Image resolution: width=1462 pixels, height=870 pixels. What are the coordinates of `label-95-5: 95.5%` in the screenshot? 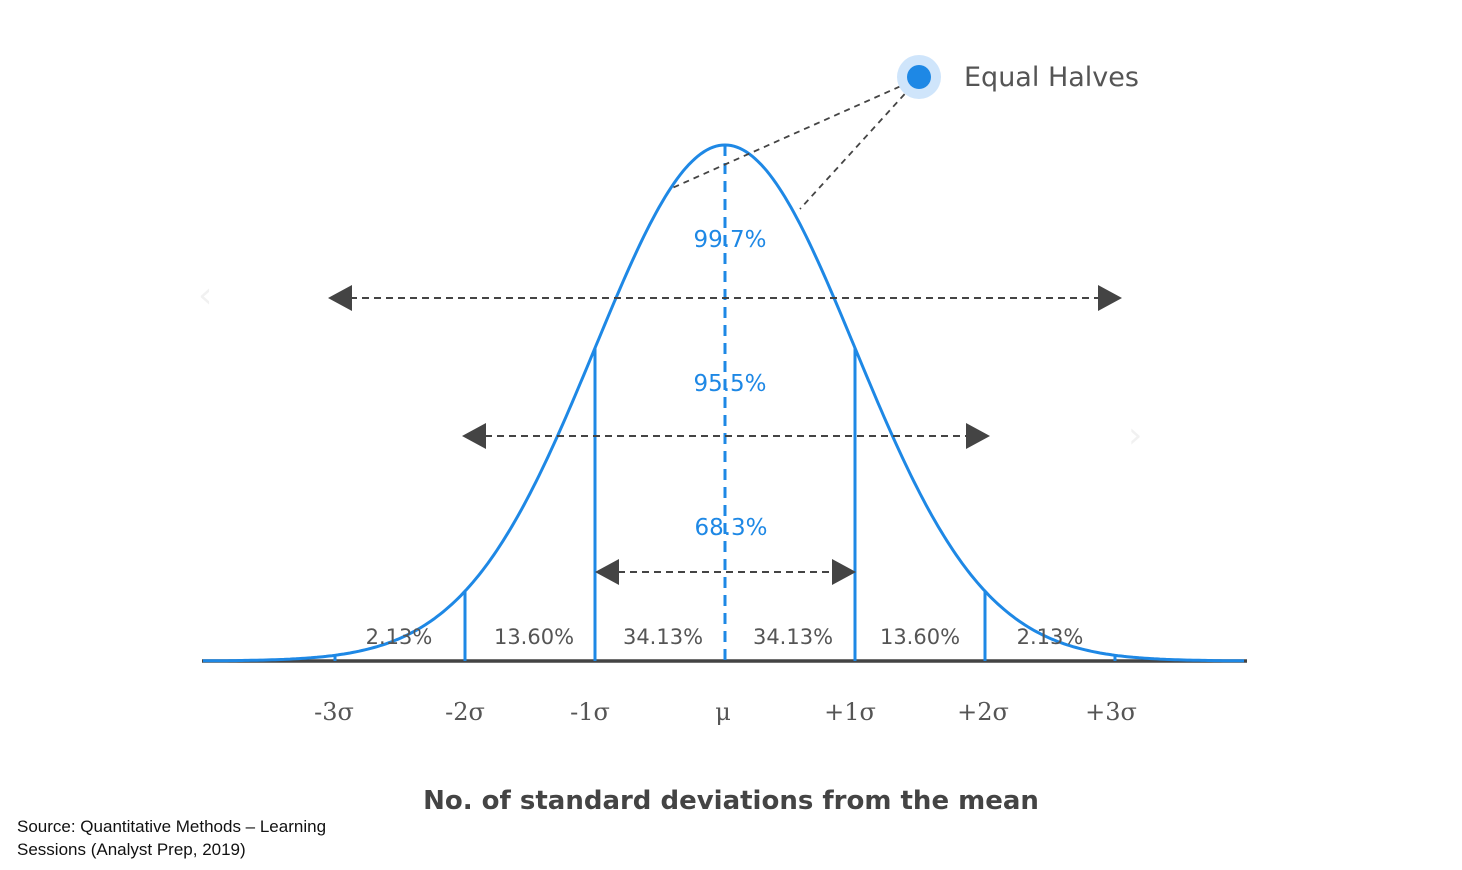 It's located at (729, 384).